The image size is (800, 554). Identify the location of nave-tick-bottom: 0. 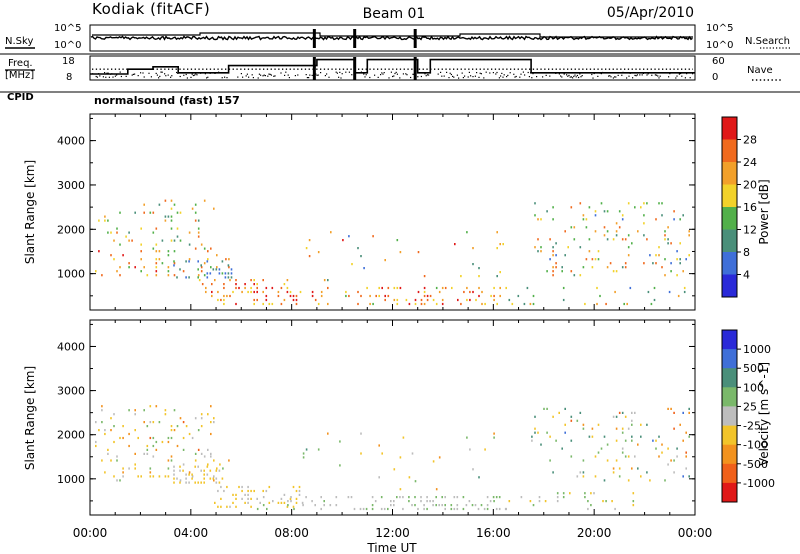
(715, 77).